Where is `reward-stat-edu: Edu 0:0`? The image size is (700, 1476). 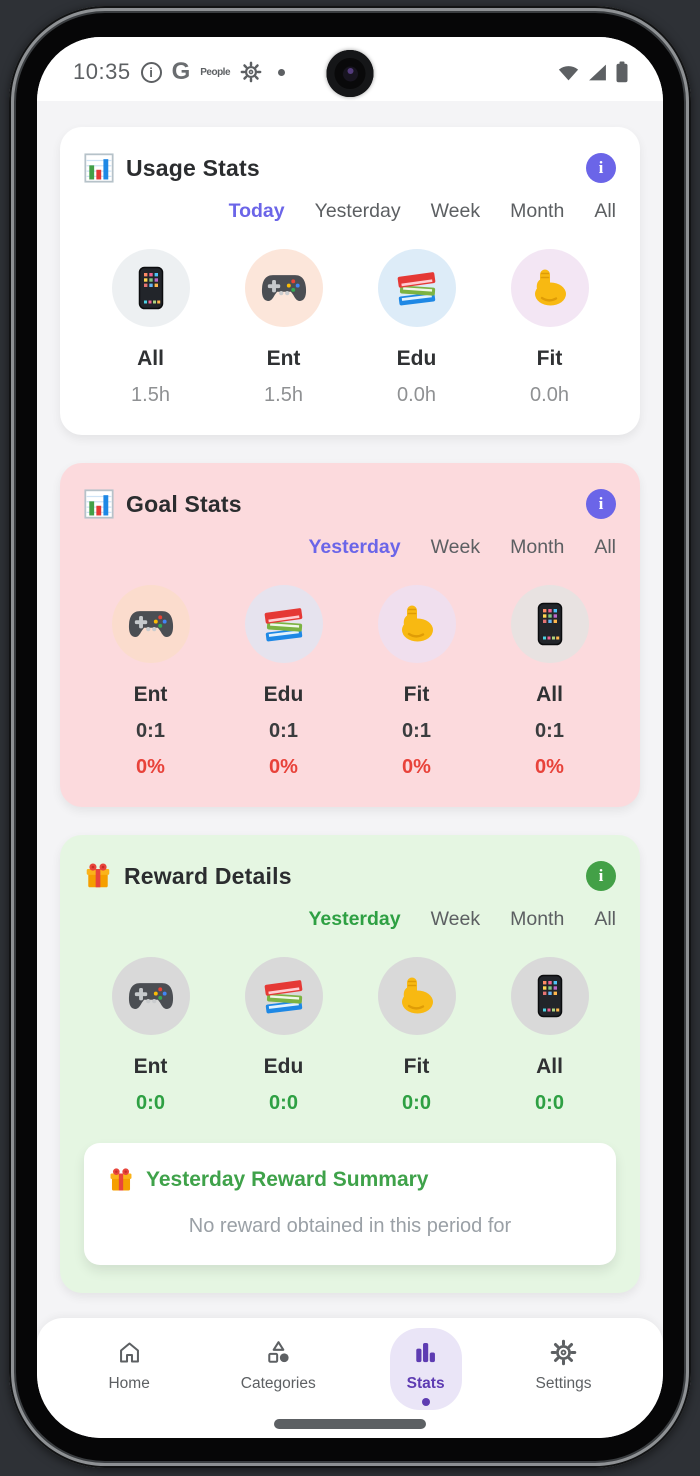 reward-stat-edu: Edu 0:0 is located at coordinates (283, 1036).